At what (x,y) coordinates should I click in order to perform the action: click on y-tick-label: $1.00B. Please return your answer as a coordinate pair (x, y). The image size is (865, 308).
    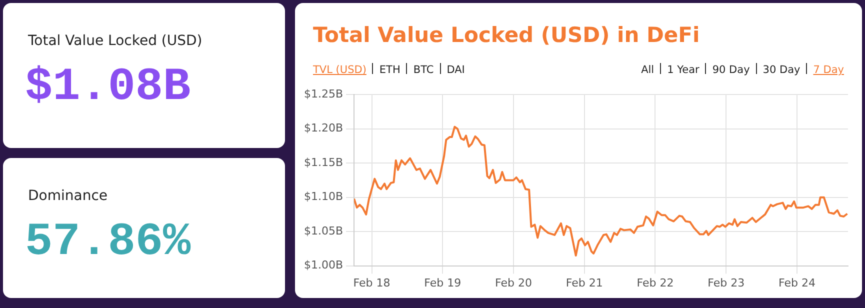
    Looking at the image, I should click on (324, 265).